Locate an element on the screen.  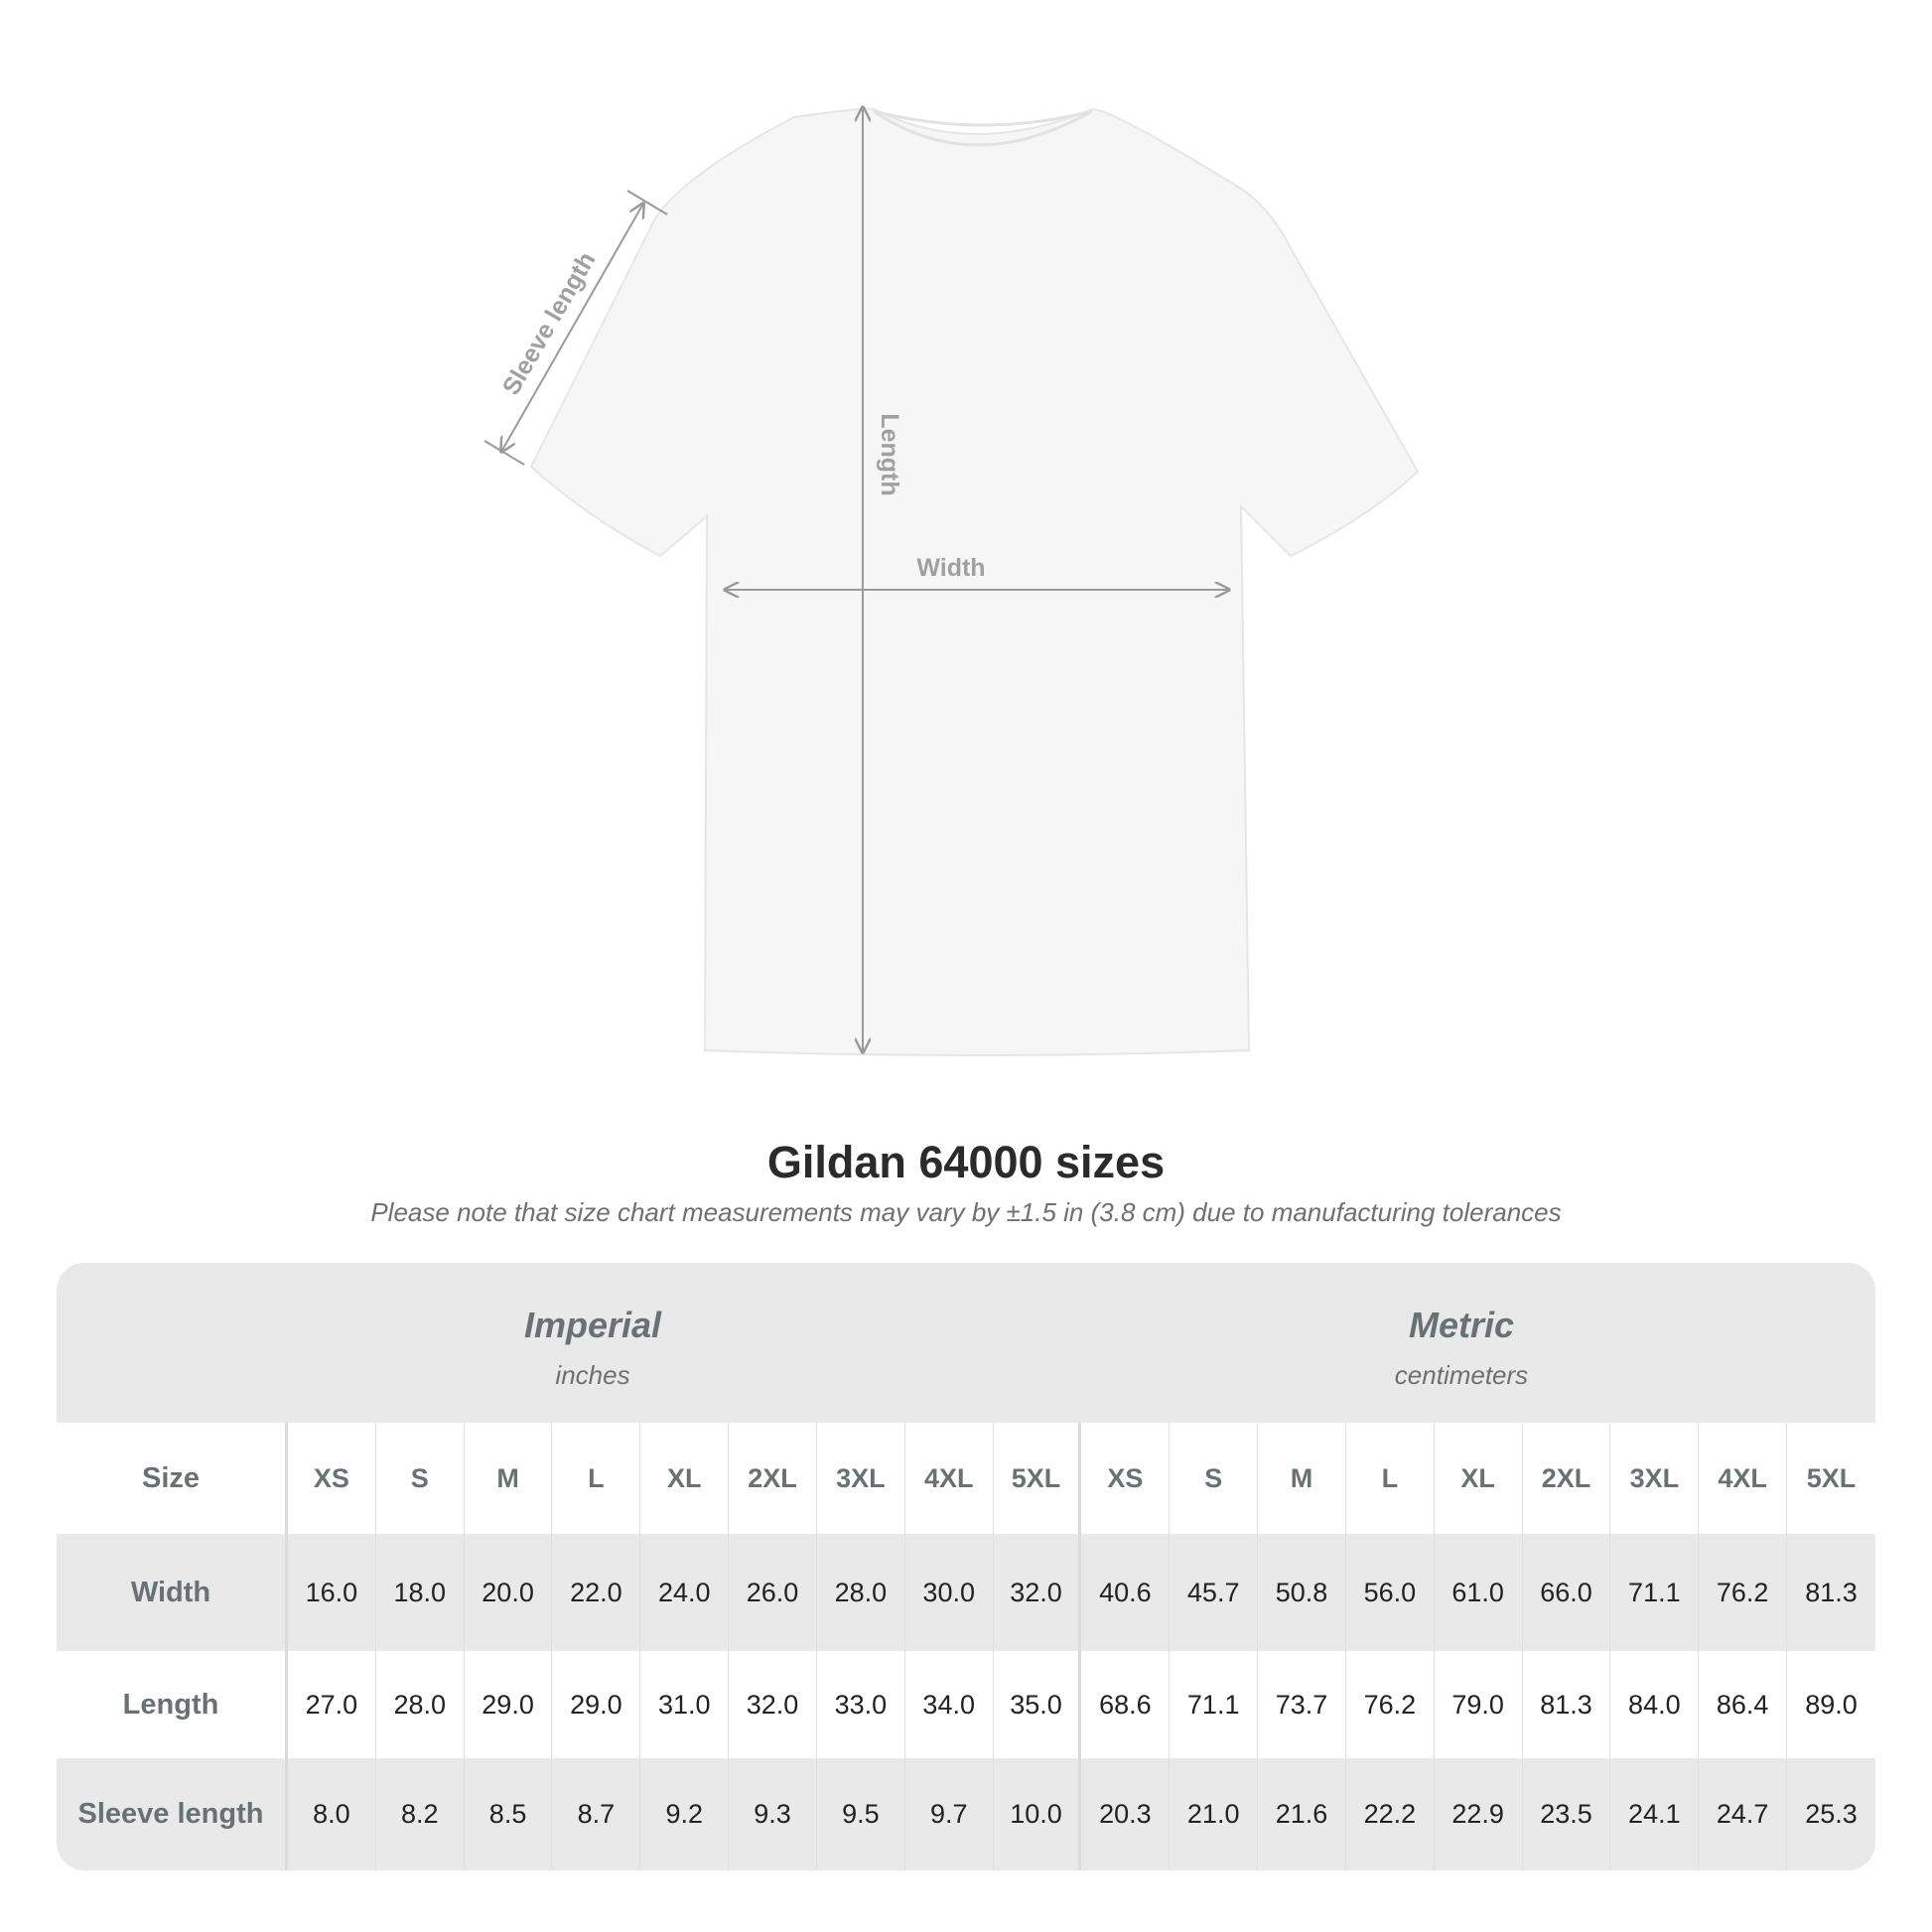
value-cell: 33.0 is located at coordinates (861, 1705).